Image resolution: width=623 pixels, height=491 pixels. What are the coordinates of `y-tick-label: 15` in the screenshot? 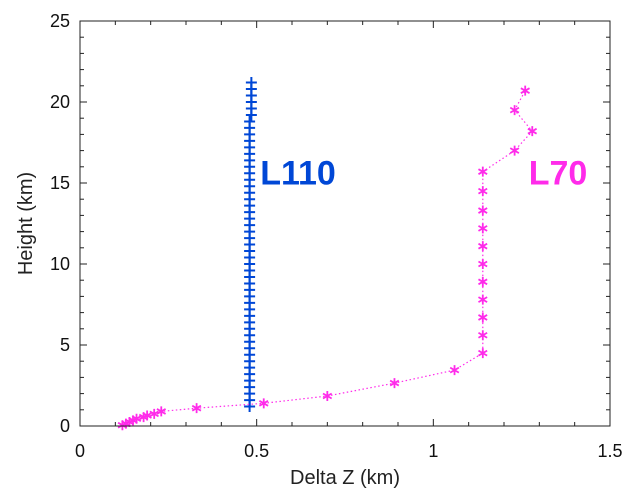 It's located at (60, 183).